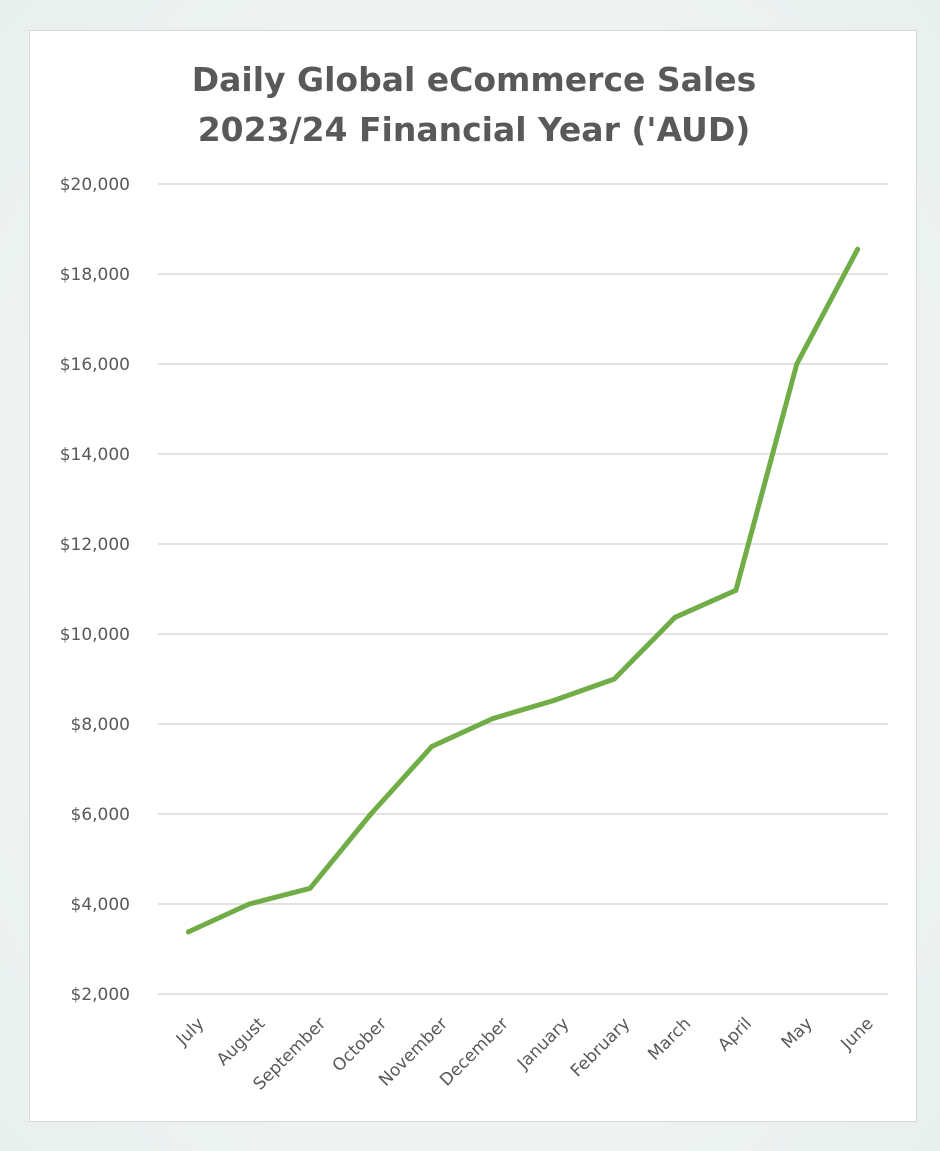 The image size is (940, 1151). What do you see at coordinates (95, 455) in the screenshot?
I see `y-tick-label: $14,000` at bounding box center [95, 455].